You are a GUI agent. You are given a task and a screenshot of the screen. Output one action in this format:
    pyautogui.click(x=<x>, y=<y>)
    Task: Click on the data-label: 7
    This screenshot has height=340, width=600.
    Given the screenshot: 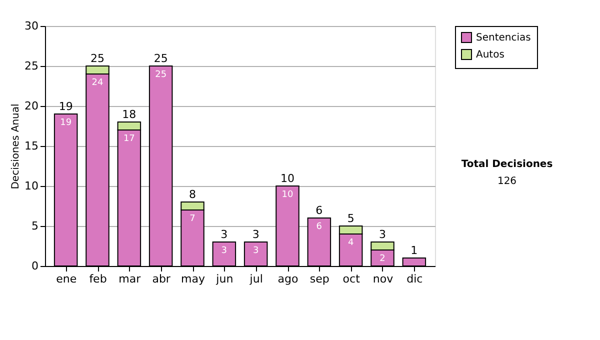 What is the action you would take?
    pyautogui.click(x=193, y=219)
    